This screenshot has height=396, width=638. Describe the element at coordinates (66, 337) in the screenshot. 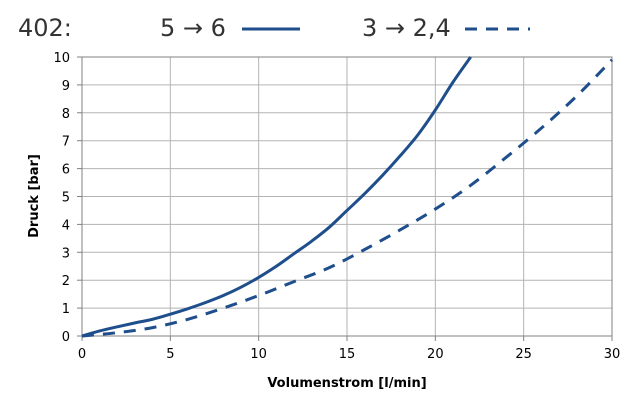

I see `y-tick-label: 0` at that location.